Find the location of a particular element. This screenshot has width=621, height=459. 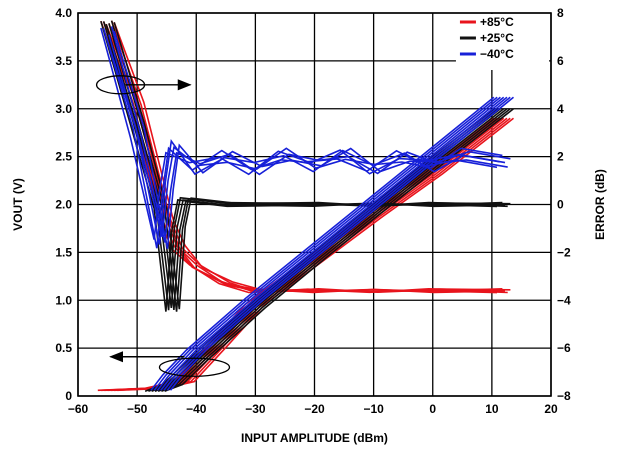

y-tick-label: 1.5 is located at coordinates (63, 252).